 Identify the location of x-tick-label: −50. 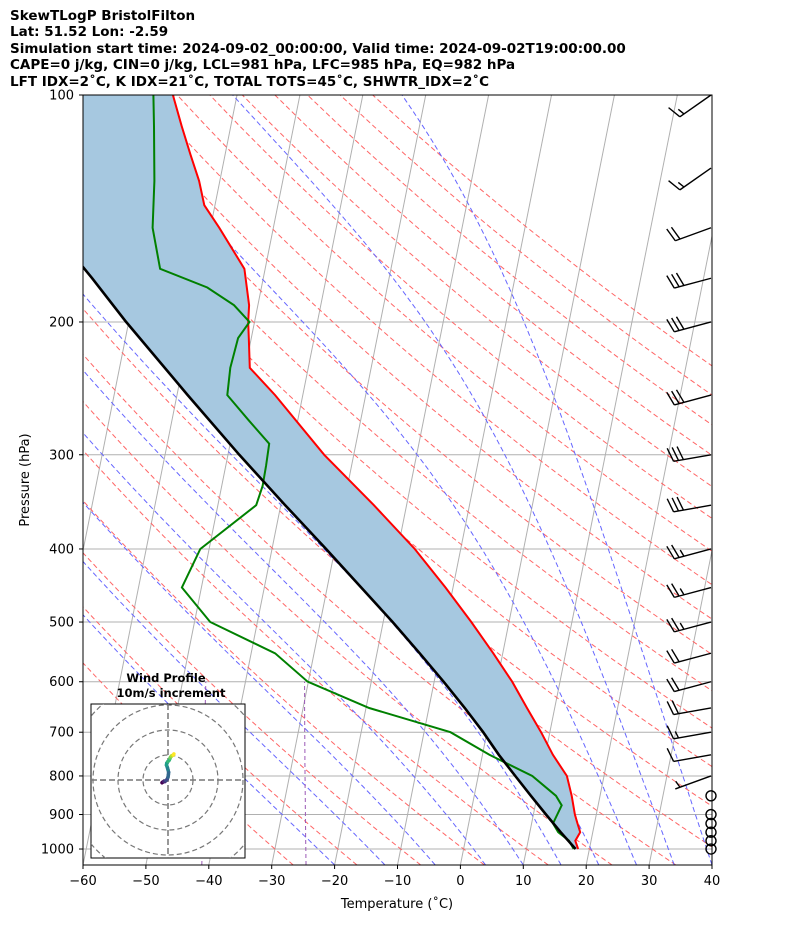
(145, 881).